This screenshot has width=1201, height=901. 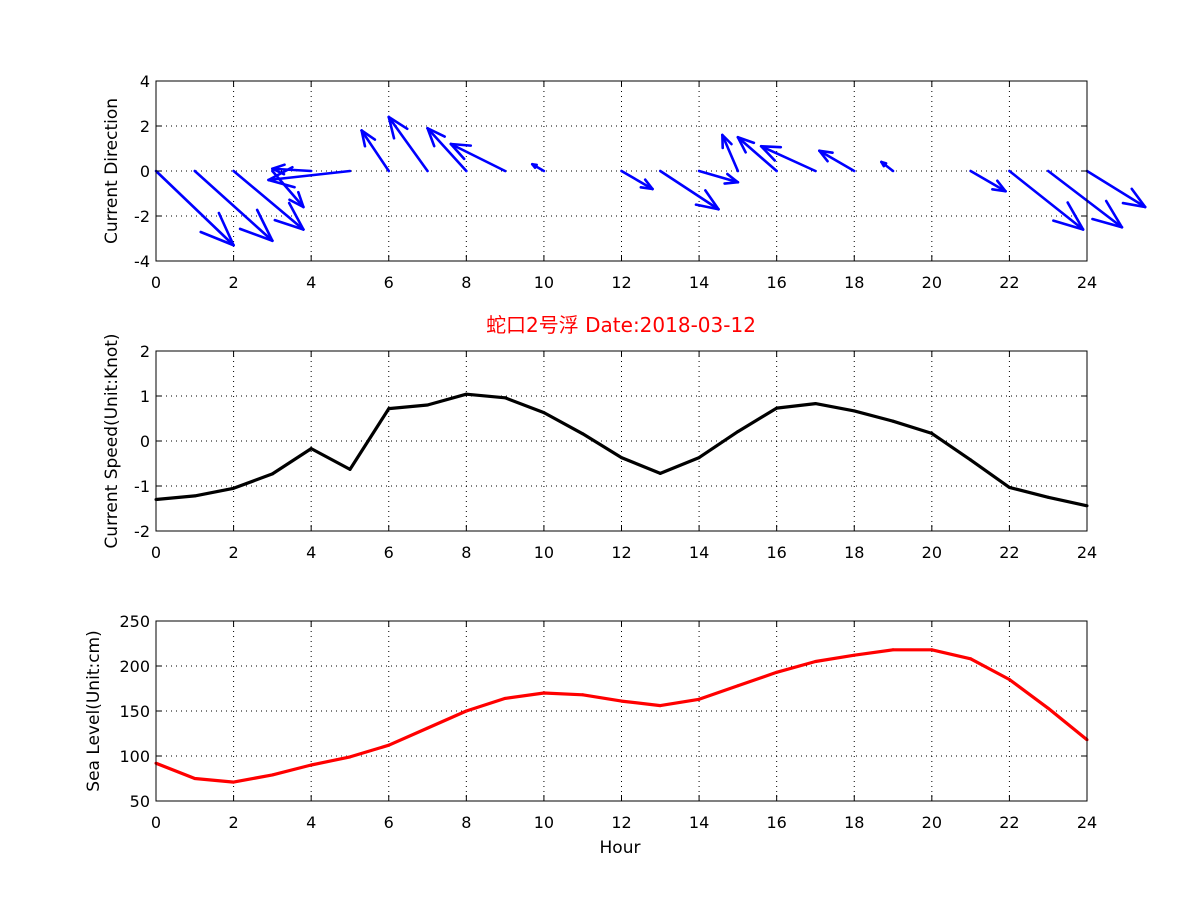 What do you see at coordinates (621, 450) in the screenshot?
I see `current-speed-series` at bounding box center [621, 450].